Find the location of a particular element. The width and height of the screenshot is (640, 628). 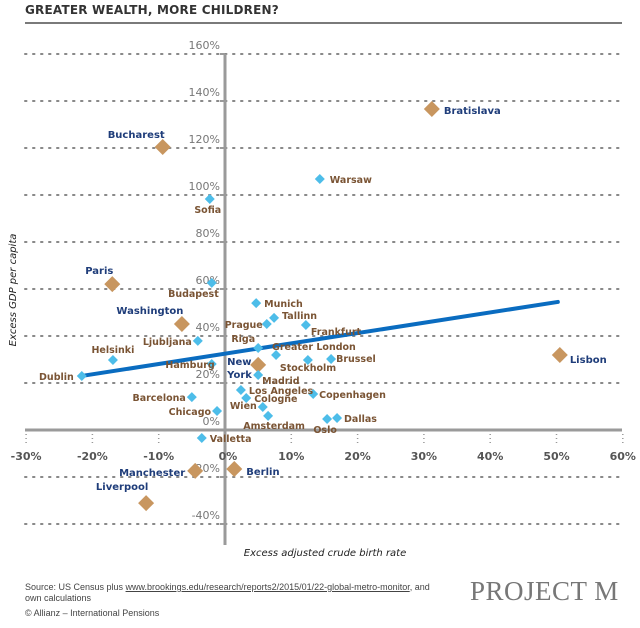

y-tick-label: 0% is located at coordinates (211, 421).